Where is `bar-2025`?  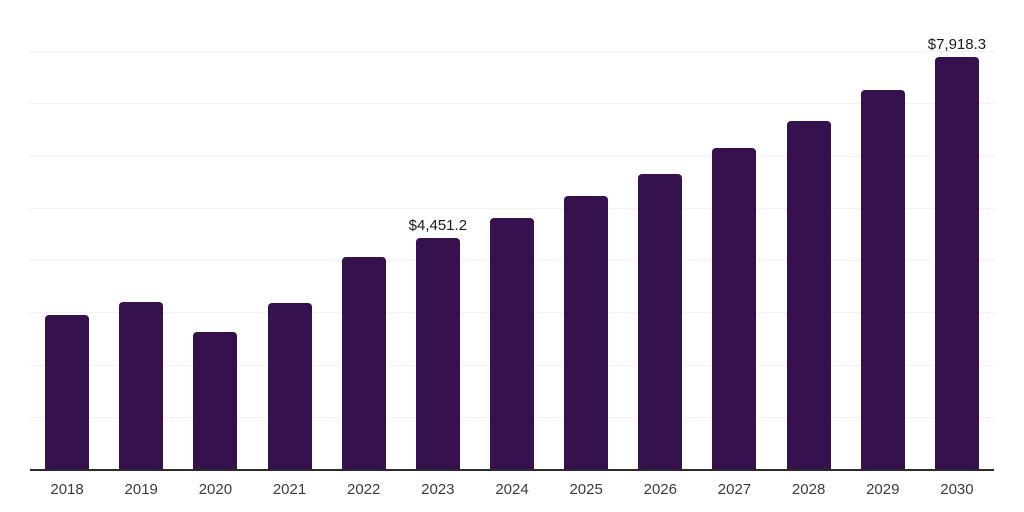
bar-2025 is located at coordinates (586, 333).